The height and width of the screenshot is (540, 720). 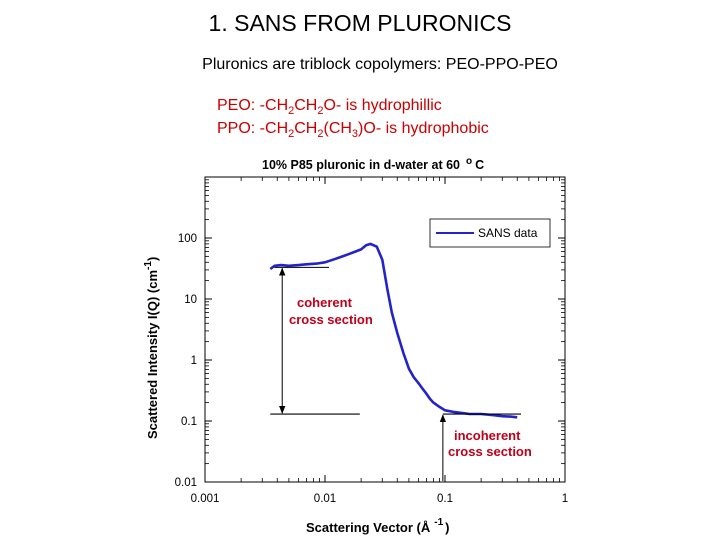 I want to click on slide-title: 1. SANS FROM PLURONICS, so click(x=360, y=23).